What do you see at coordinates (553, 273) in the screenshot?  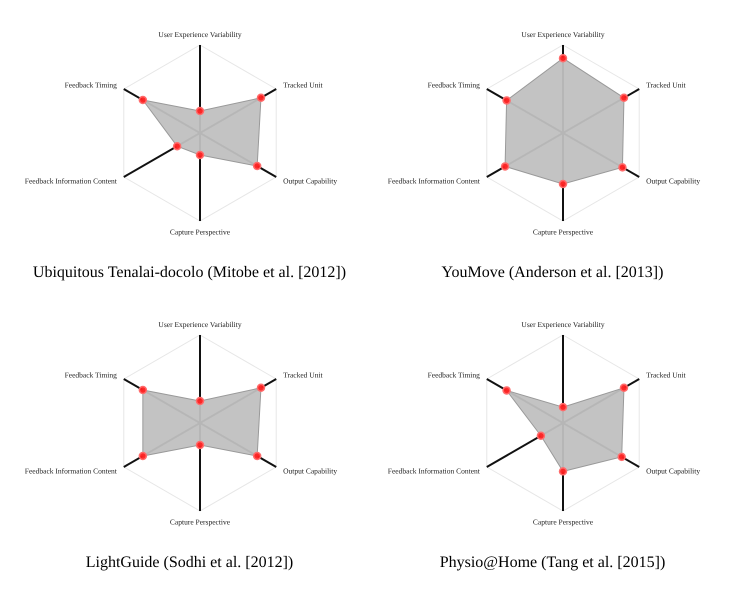 I see `text: YouMove (Anderson et al. [2013])` at bounding box center [553, 273].